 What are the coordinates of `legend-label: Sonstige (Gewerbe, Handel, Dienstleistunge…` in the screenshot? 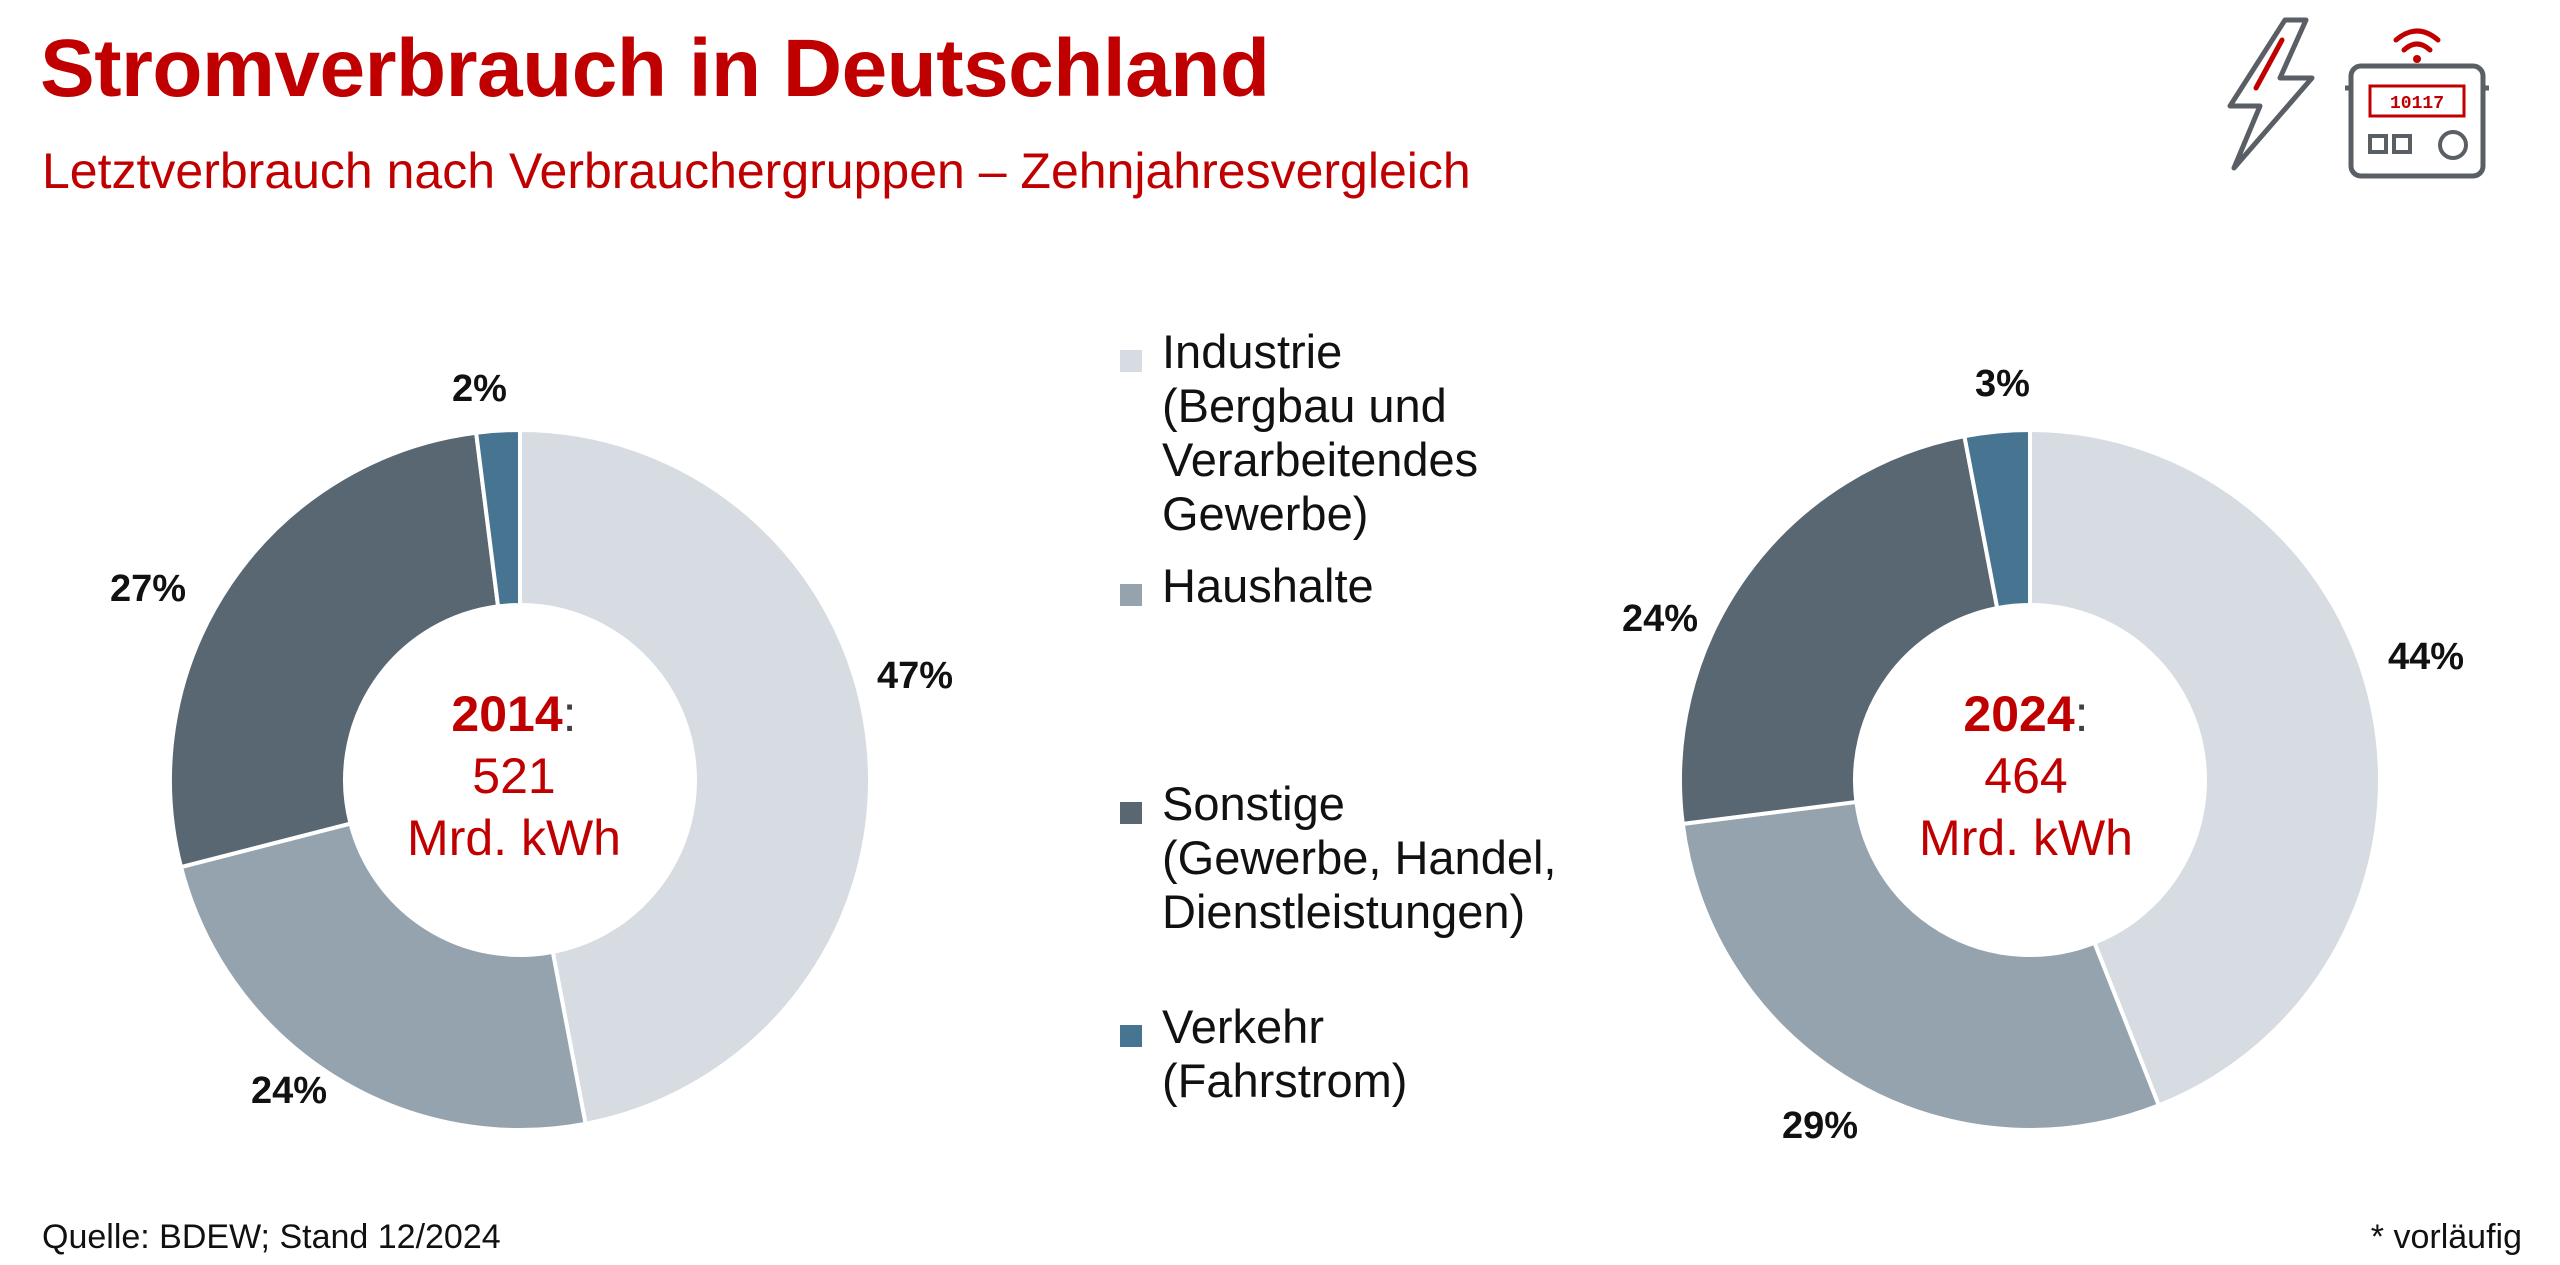 It's located at (1359, 857).